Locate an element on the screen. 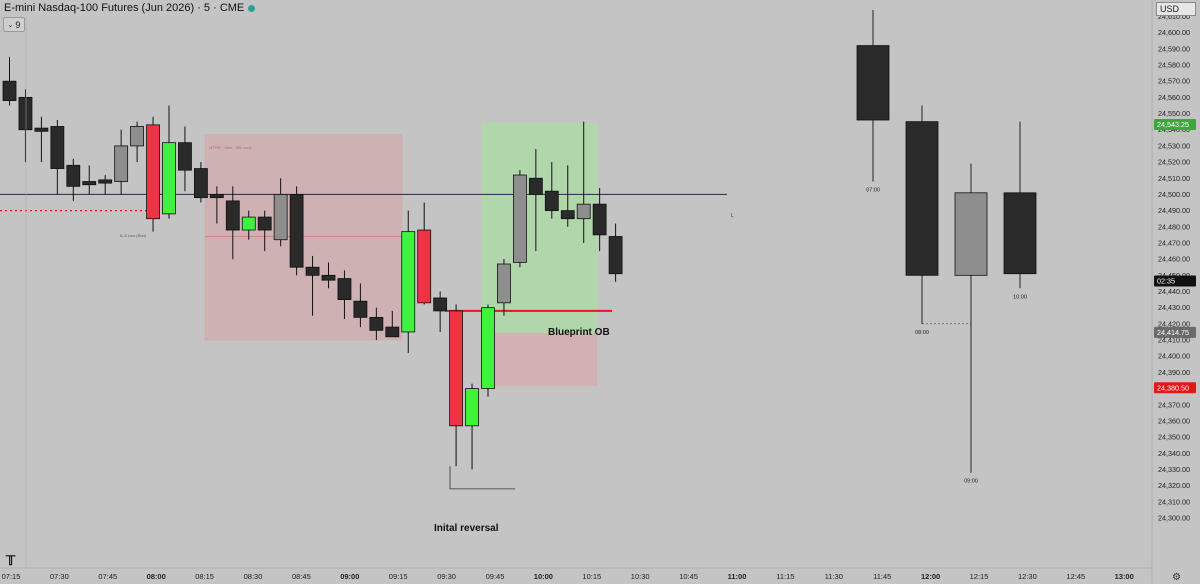 The width and height of the screenshot is (1200, 584). hourly-candles-layer: 07:00 08:00 09:00 10:00 is located at coordinates (946, 247).